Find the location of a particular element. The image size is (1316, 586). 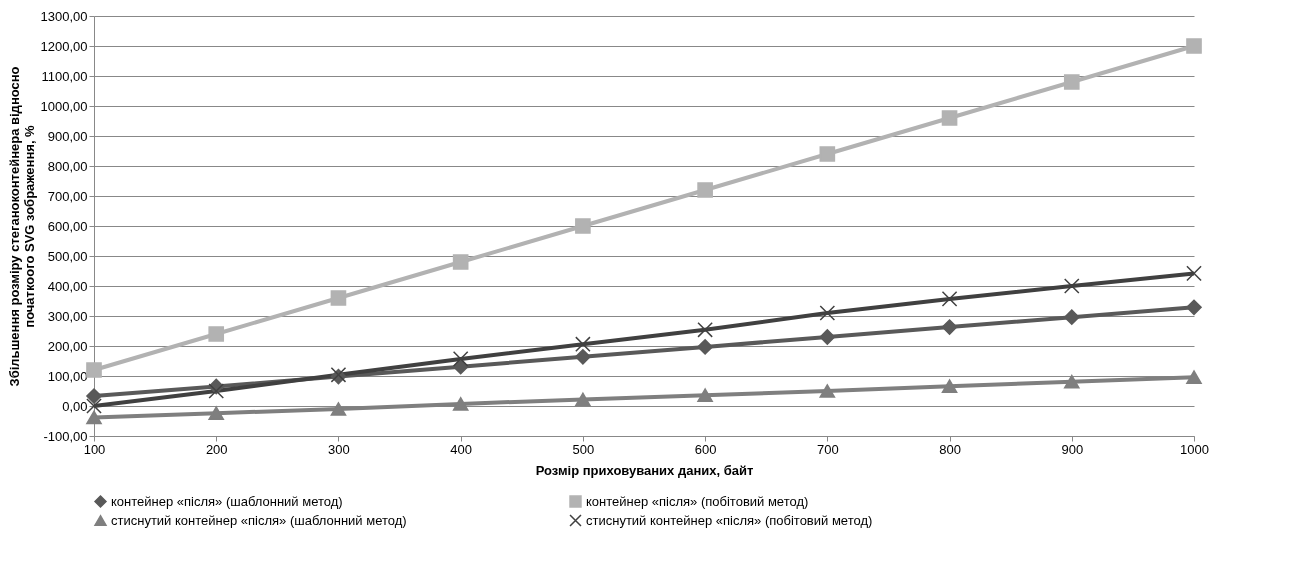

legend-label: контейнер «після» (шаблонний метод) is located at coordinates (227, 501).